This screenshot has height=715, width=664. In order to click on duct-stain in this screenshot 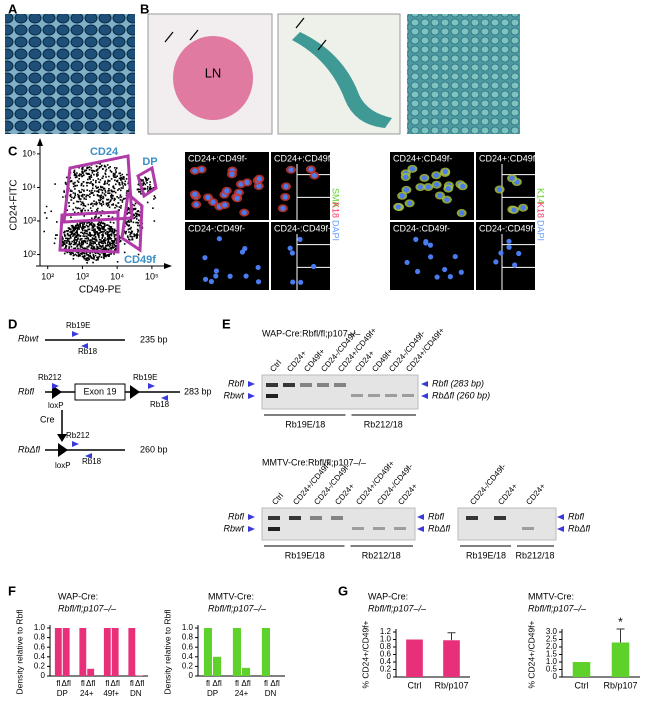, I will do `click(342, 80)`.